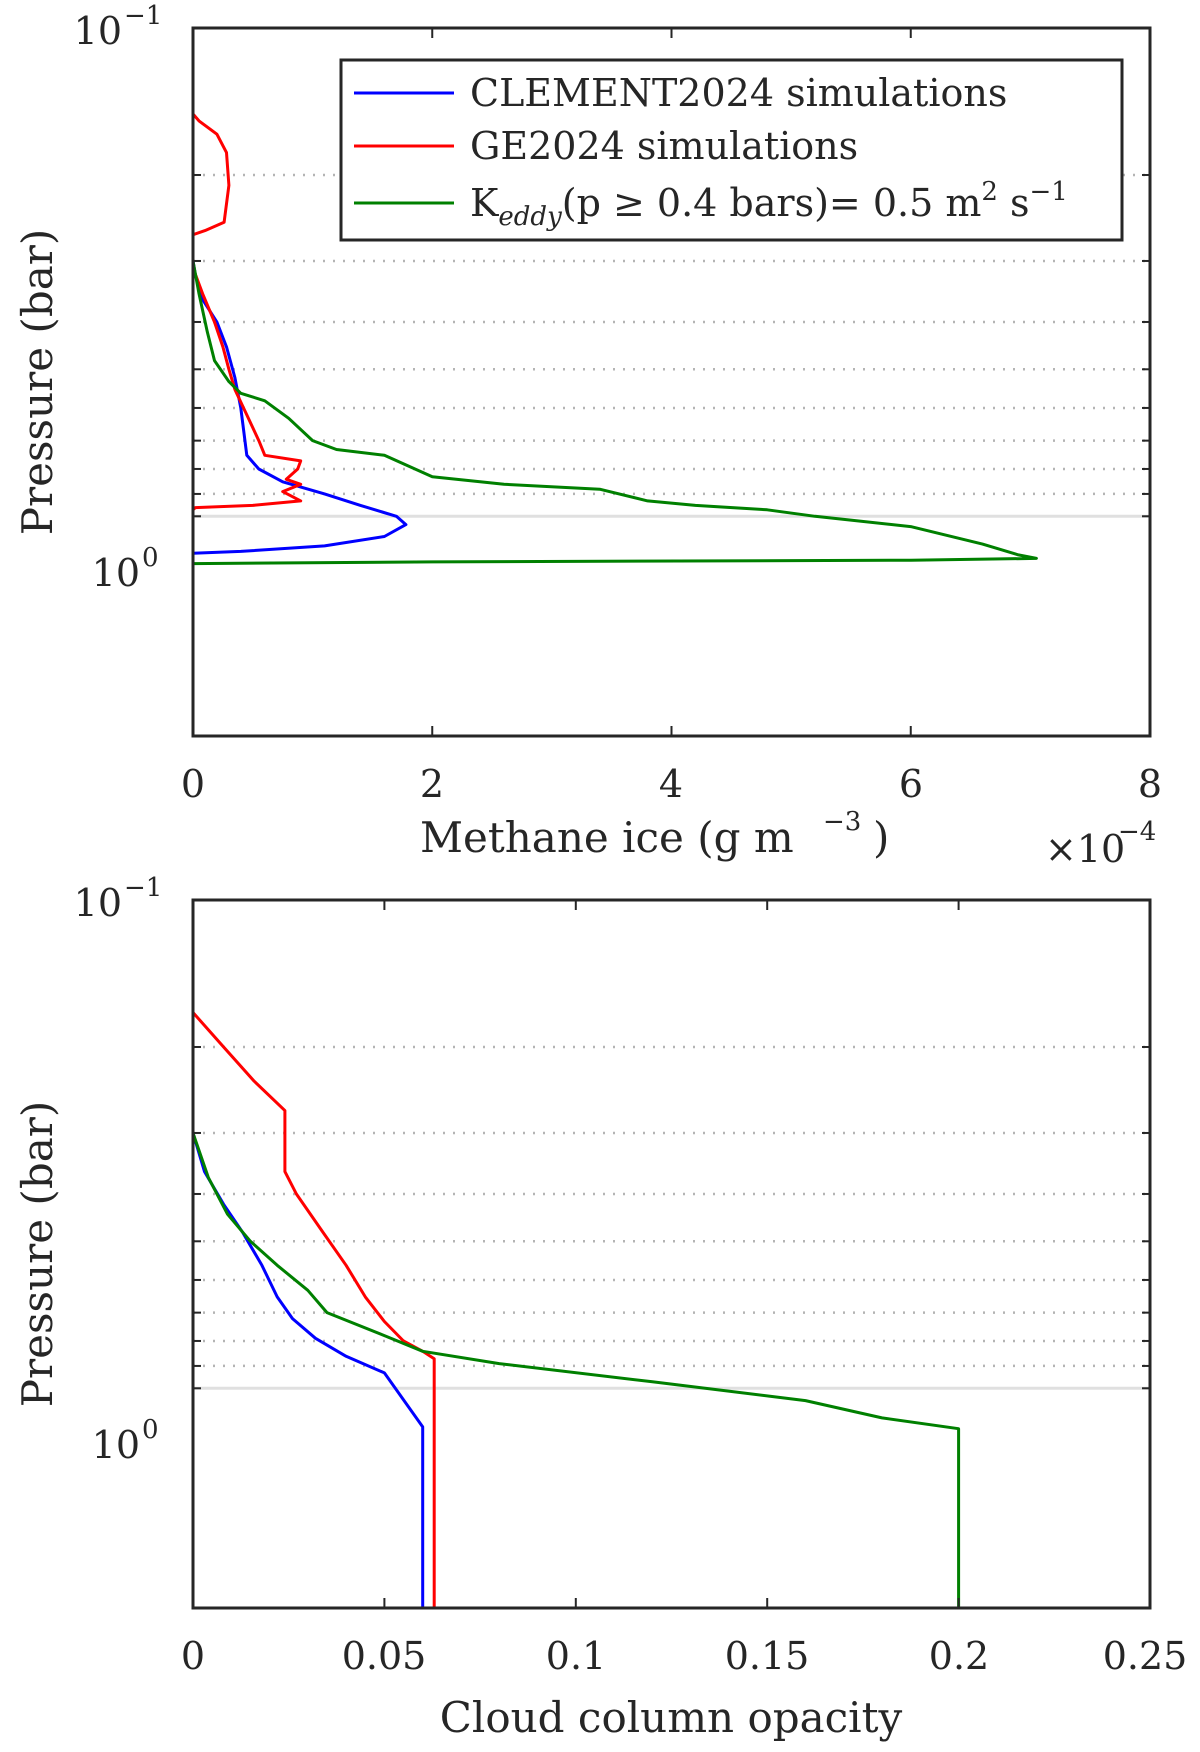  Describe the element at coordinates (37, 1254) in the screenshot. I see `bottom-y-axis-label: Pressure (bar)` at that location.